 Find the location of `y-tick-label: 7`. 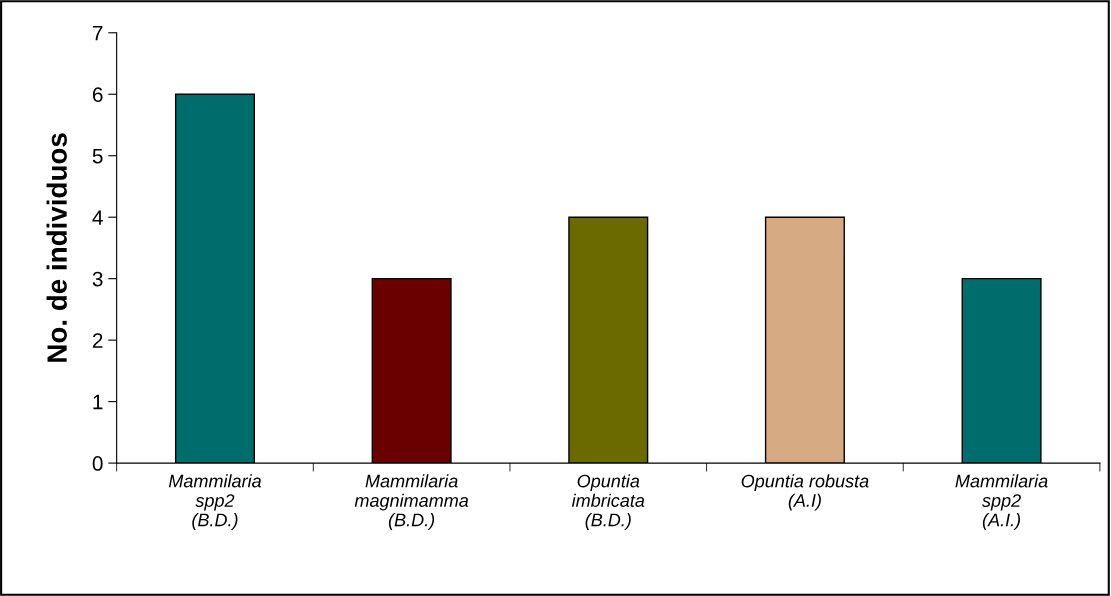

y-tick-label: 7 is located at coordinates (97, 33).